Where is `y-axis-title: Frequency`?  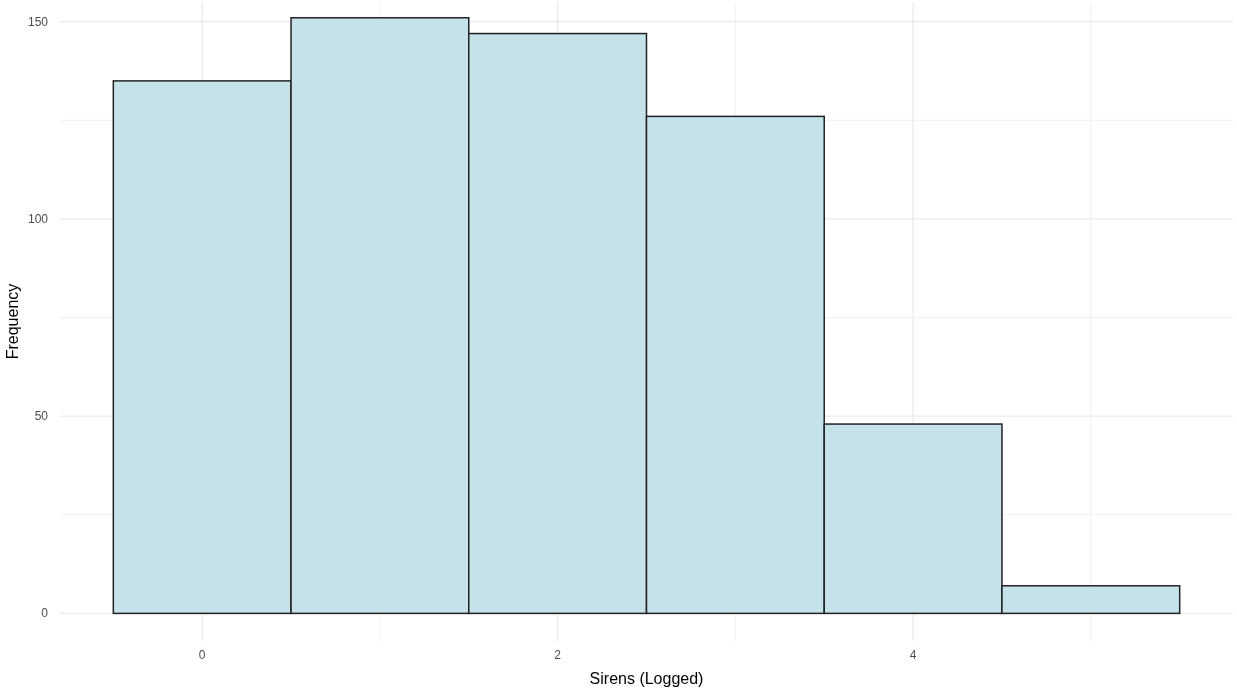 y-axis-title: Frequency is located at coordinates (12, 321).